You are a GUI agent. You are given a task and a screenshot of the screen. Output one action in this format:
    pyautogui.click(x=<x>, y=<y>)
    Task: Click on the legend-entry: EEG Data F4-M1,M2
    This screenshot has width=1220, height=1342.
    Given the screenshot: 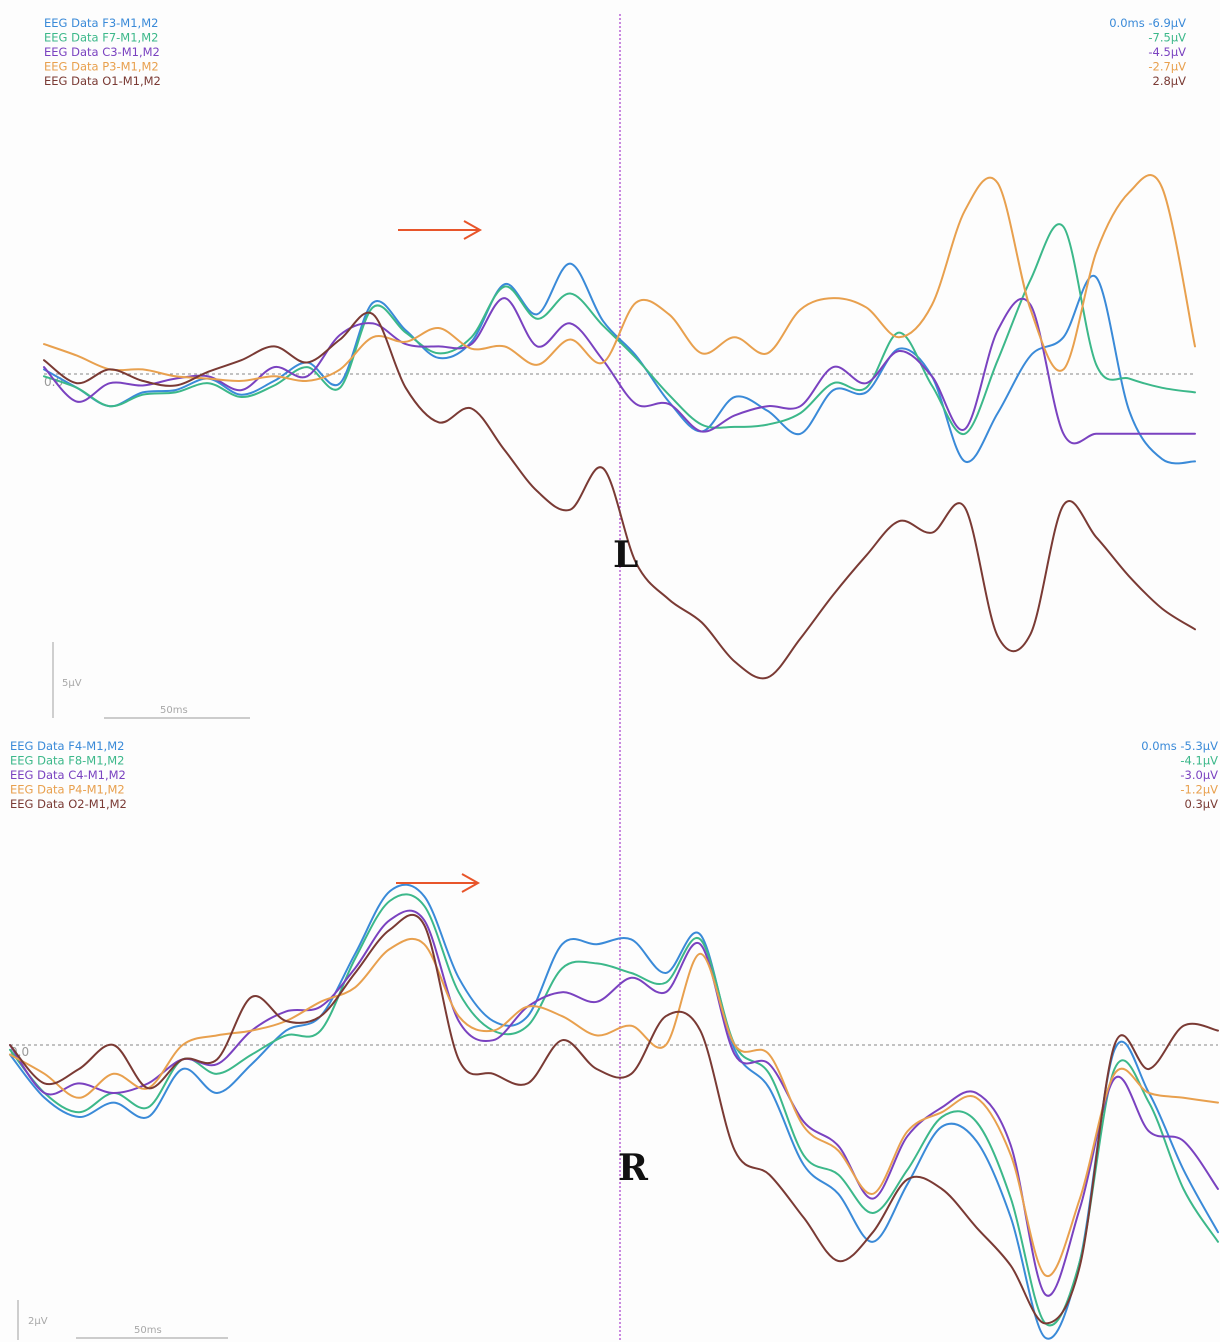 What is the action you would take?
    pyautogui.click(x=67, y=746)
    